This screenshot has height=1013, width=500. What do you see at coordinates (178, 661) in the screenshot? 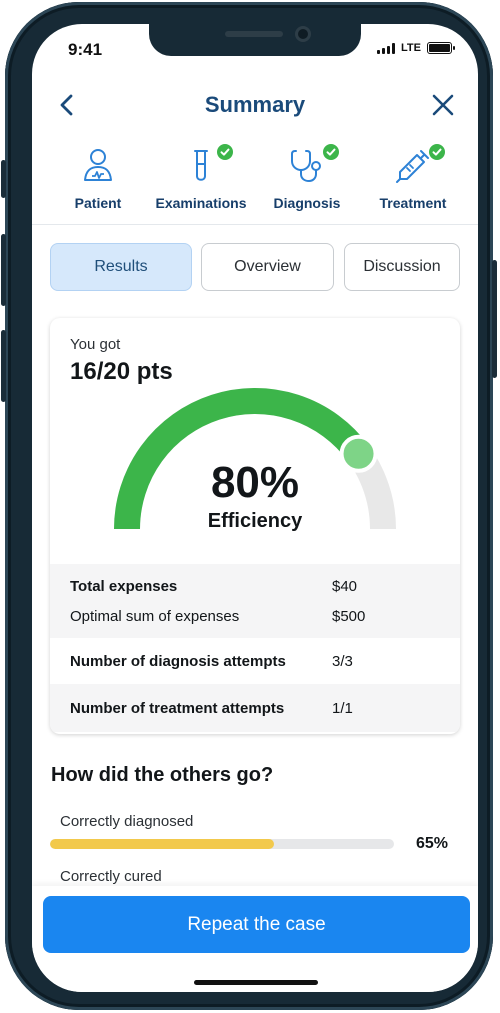
I see `stat-label: Number of diagnosis attempts` at bounding box center [178, 661].